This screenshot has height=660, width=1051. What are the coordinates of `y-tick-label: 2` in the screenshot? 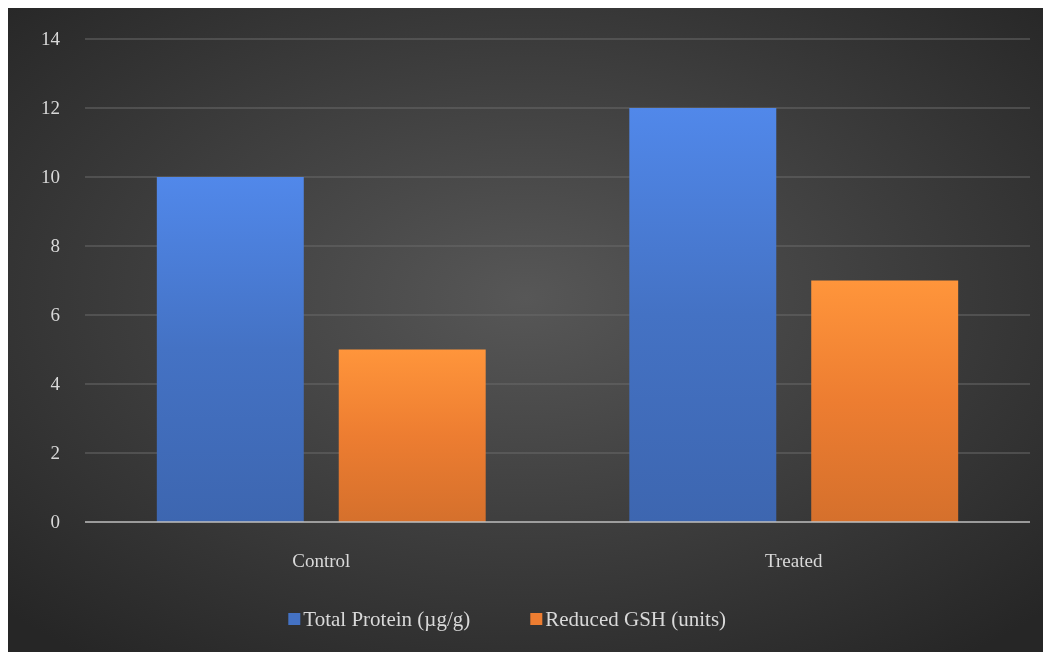 It's located at (55, 452).